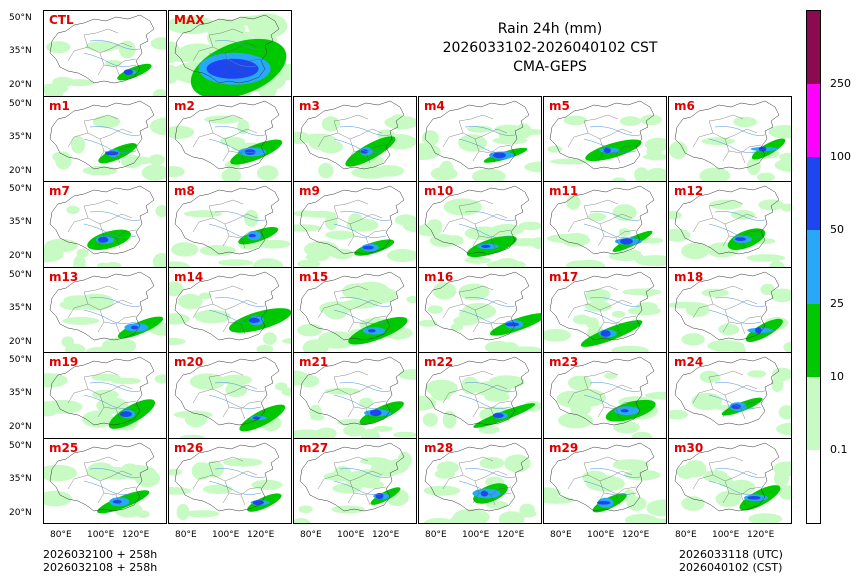 This screenshot has height=586, width=860. Describe the element at coordinates (601, 535) in the screenshot. I see `lon-label: 100°E` at that location.